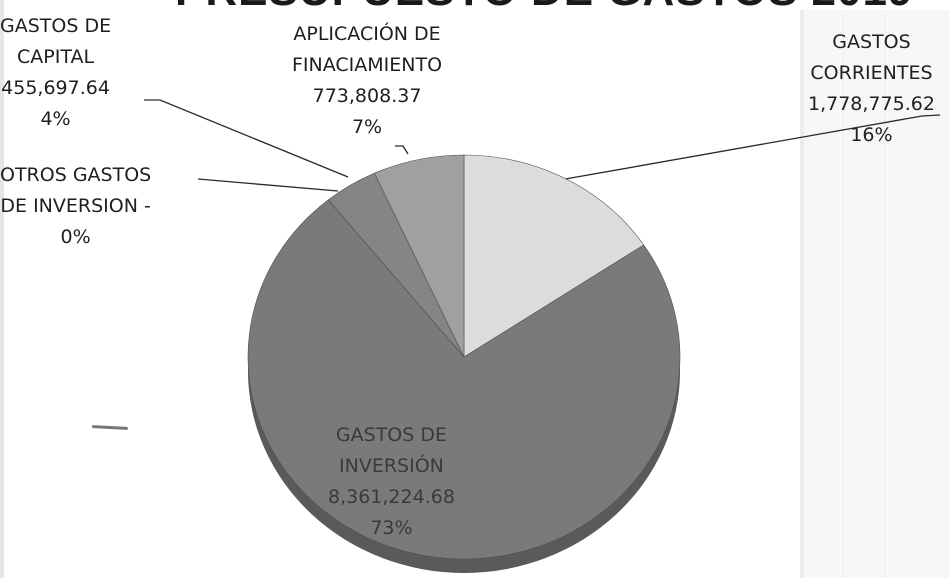  What do you see at coordinates (56, 57) in the screenshot?
I see `slice-name-line-2: CAPITAL` at bounding box center [56, 57].